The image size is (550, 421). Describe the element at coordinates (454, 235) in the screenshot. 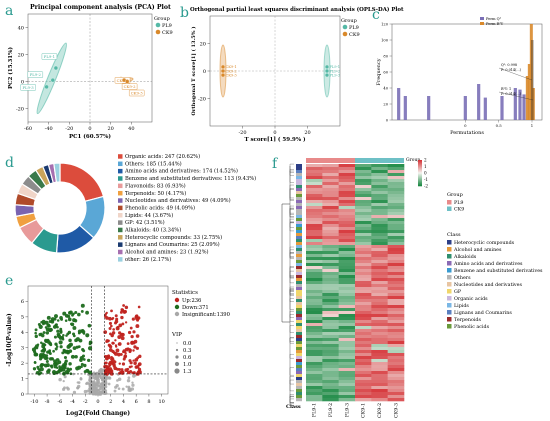

I see `heatmap-legend-class-title: Class` at that location.